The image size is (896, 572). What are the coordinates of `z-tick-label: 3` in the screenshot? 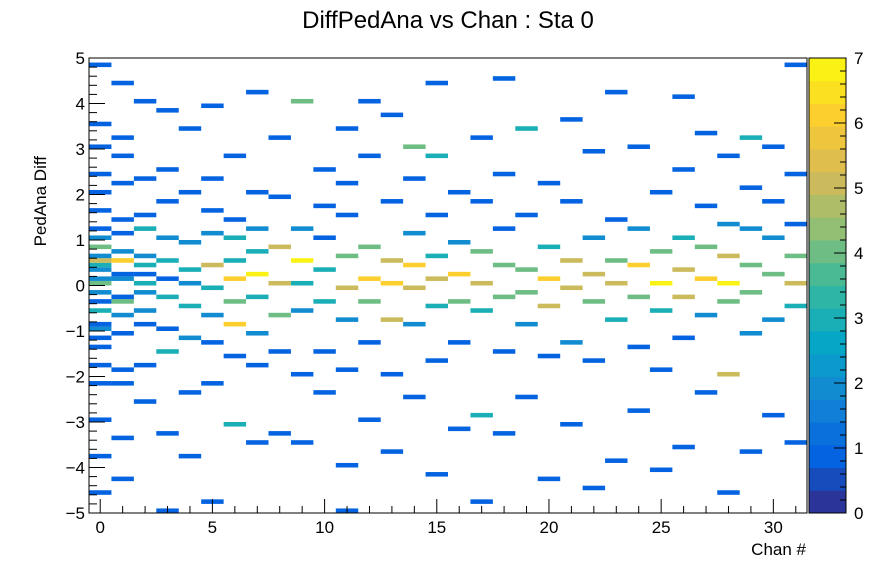 It's located at (858, 318).